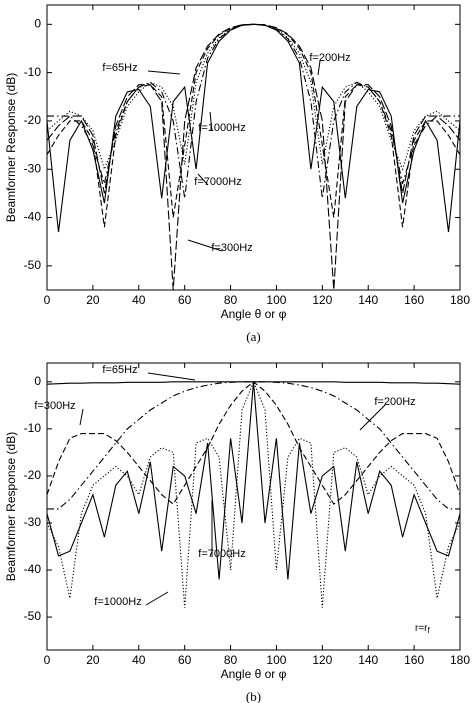 The height and width of the screenshot is (703, 474). Describe the element at coordinates (253, 696) in the screenshot. I see `caption: (b)` at that location.